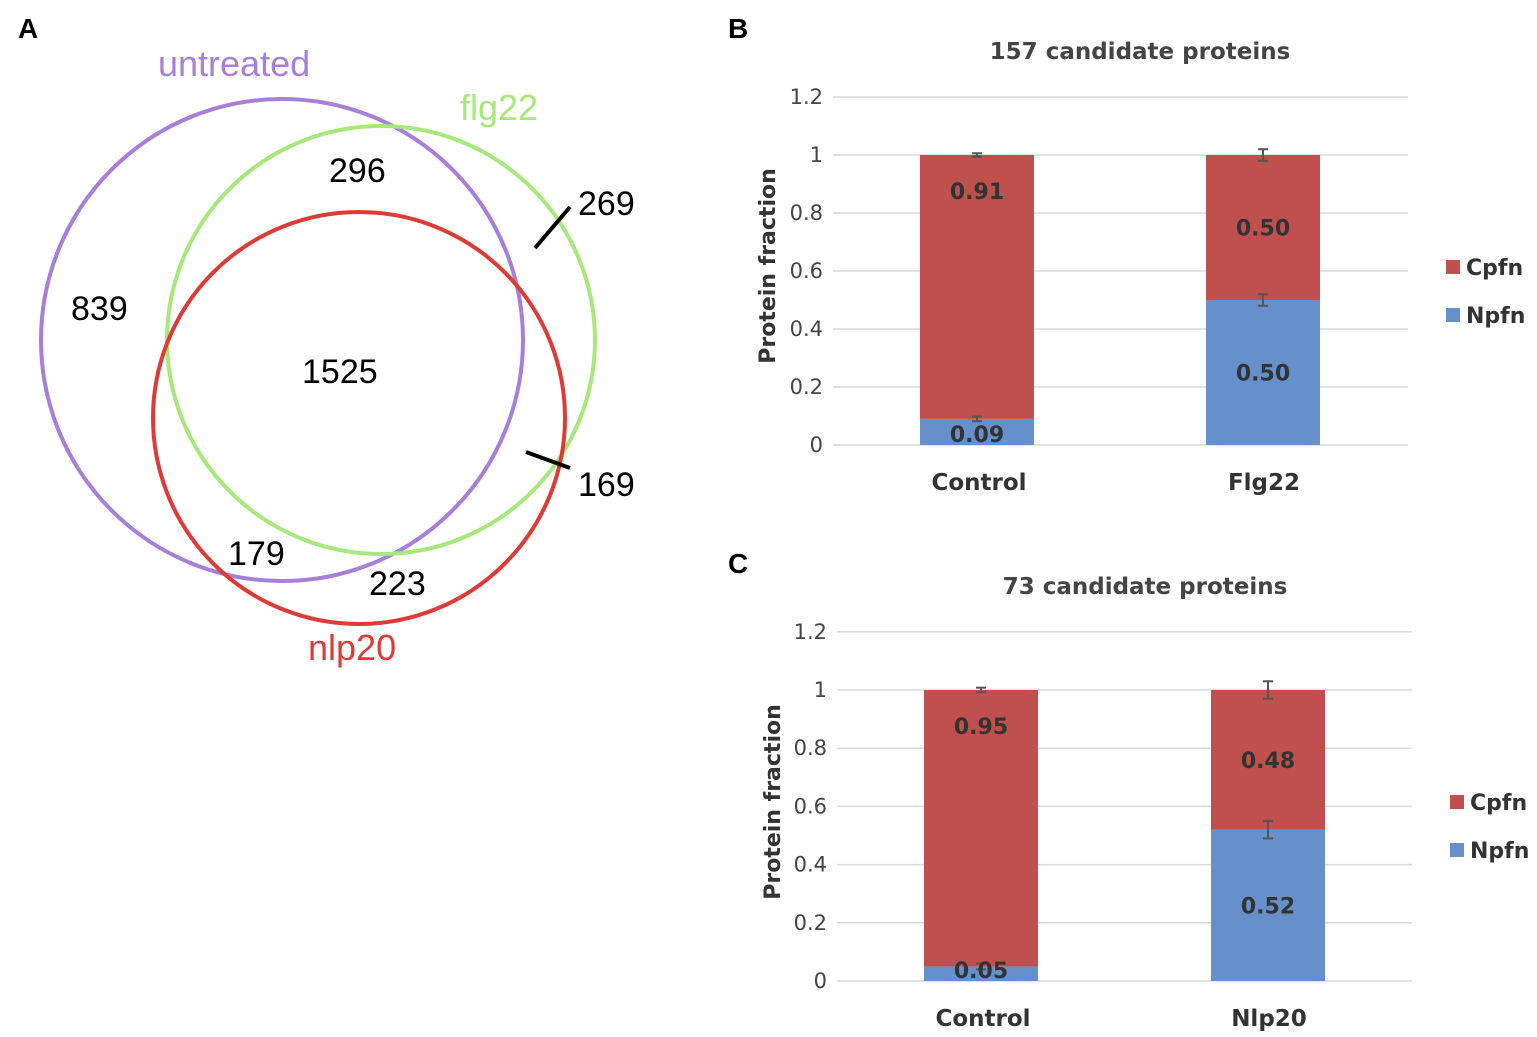 The image size is (1537, 1037). I want to click on panel-label-b: B, so click(738, 28).